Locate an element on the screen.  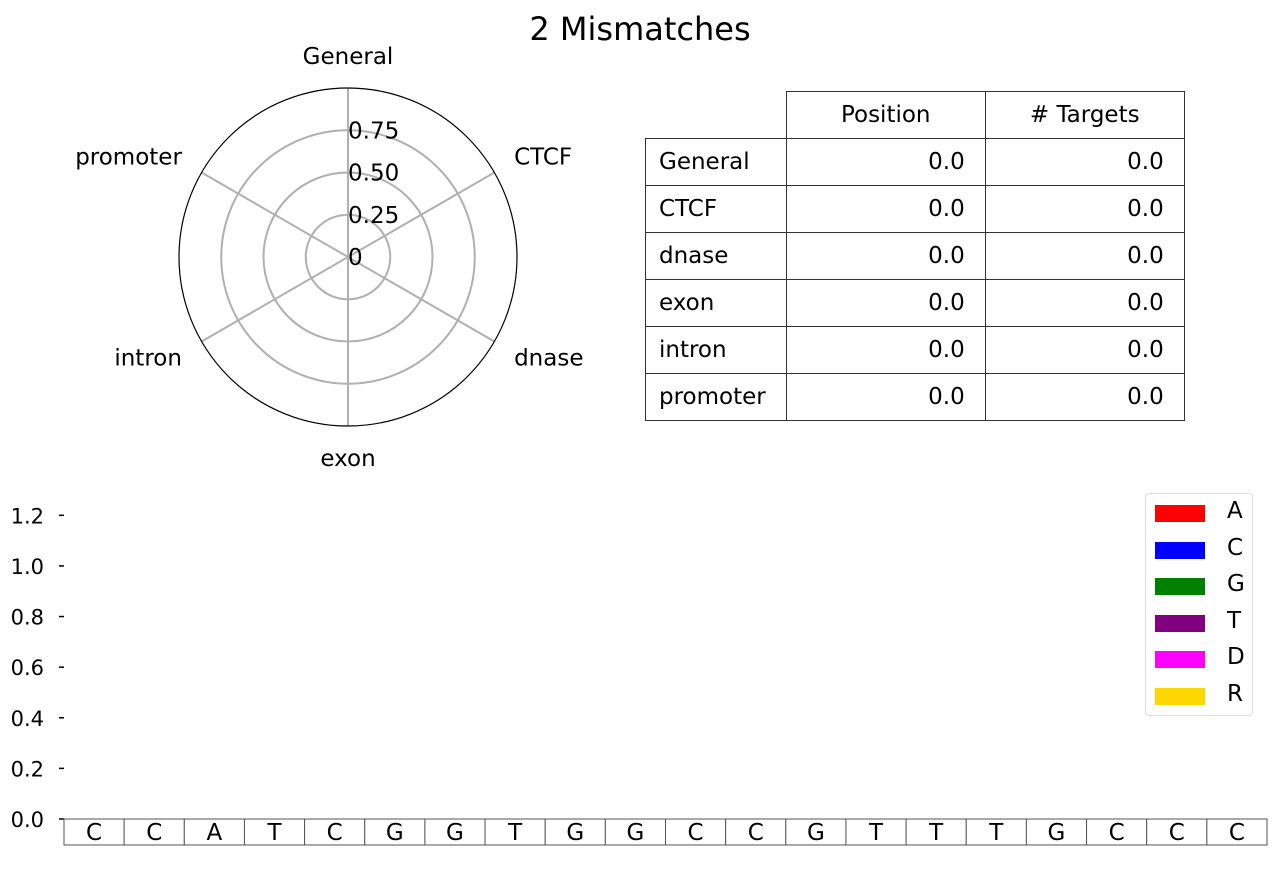
table-row: dnase 0.0 0.0 is located at coordinates (915, 256).